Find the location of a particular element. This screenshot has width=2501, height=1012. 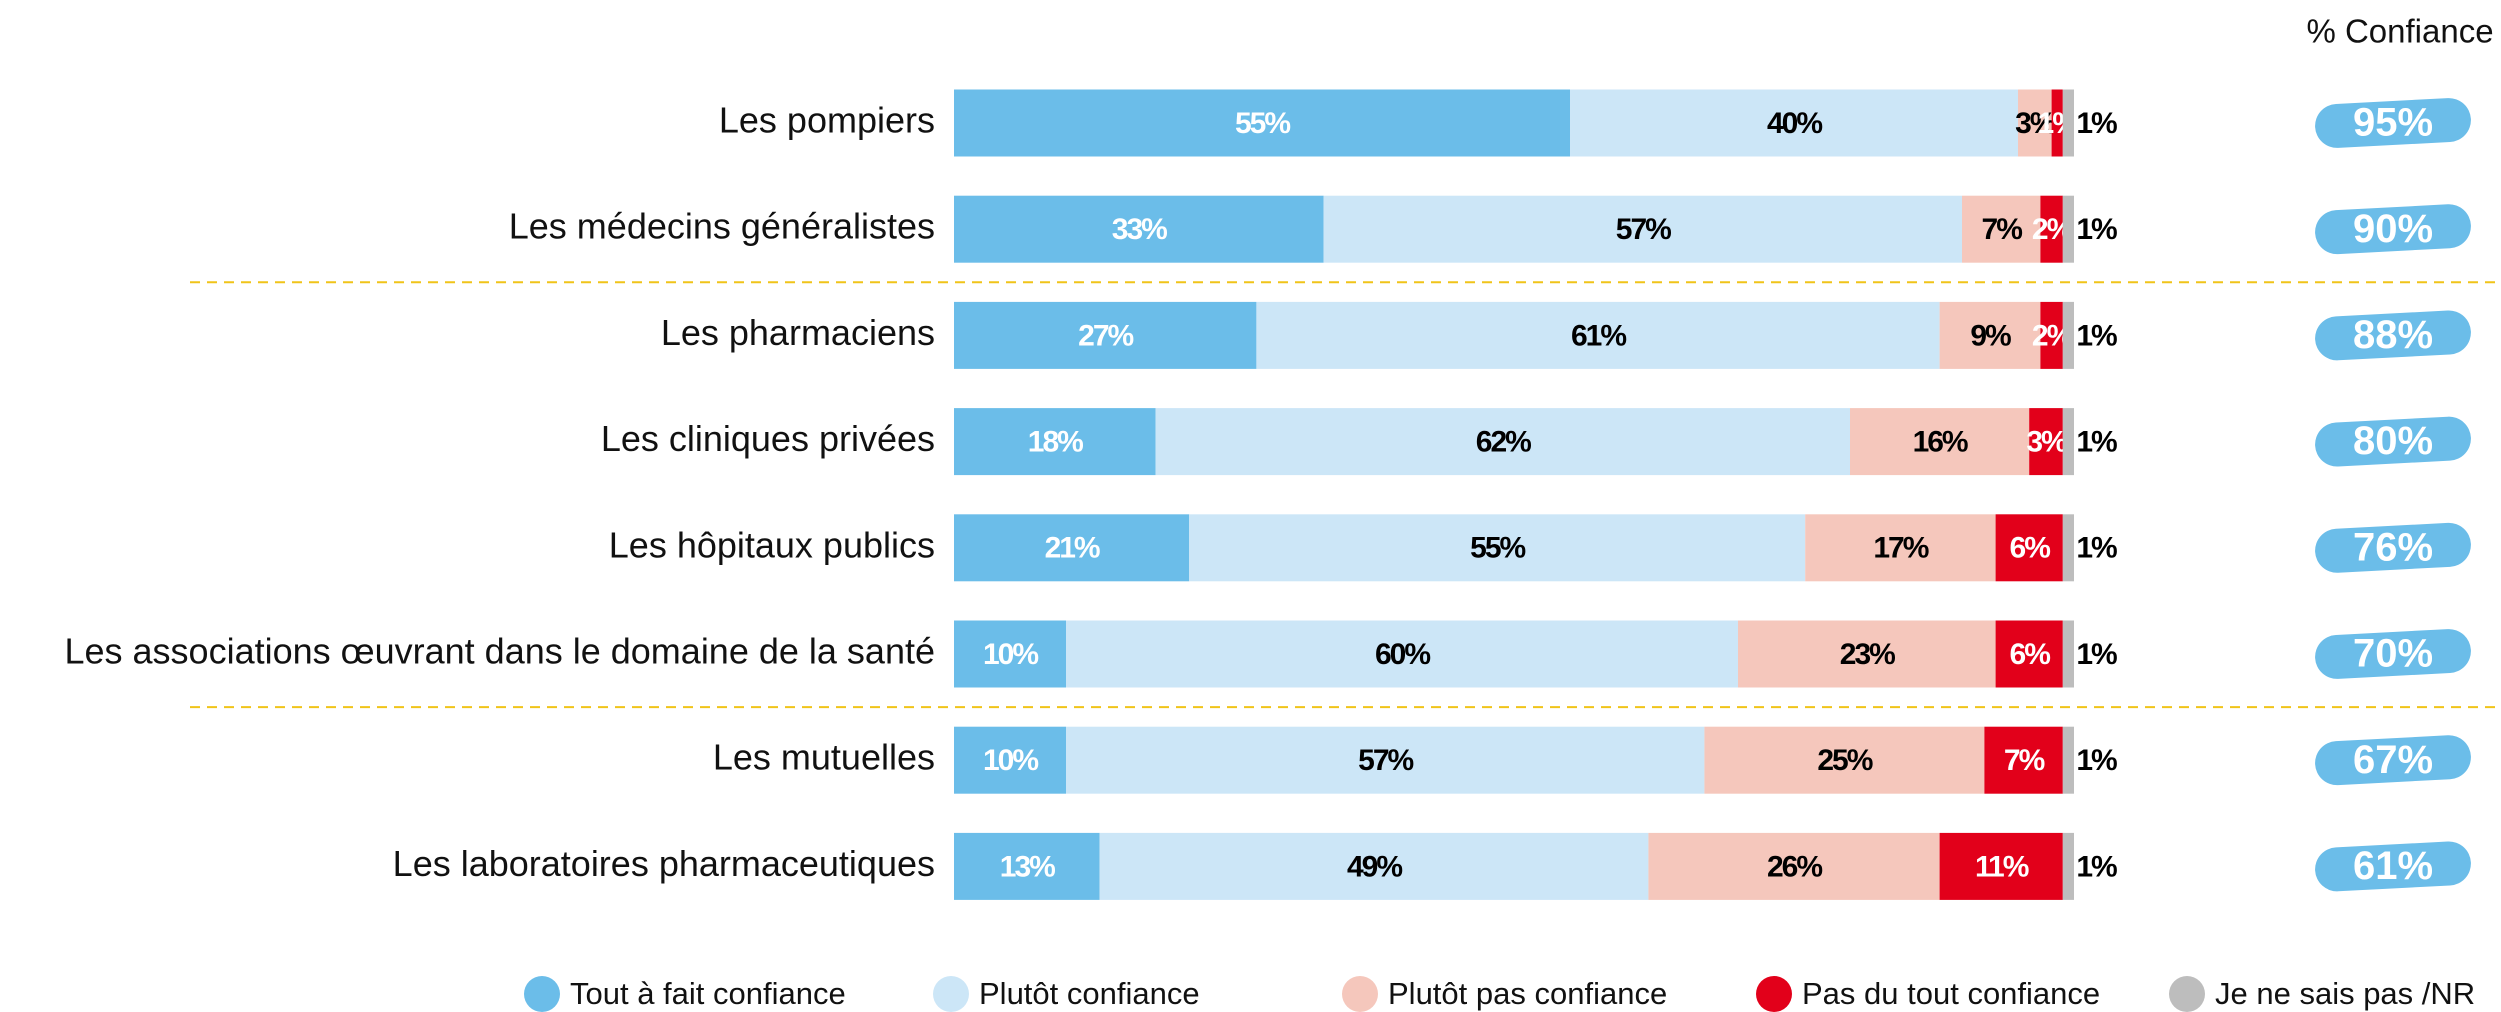

value-label: 33% is located at coordinates (1139, 229).